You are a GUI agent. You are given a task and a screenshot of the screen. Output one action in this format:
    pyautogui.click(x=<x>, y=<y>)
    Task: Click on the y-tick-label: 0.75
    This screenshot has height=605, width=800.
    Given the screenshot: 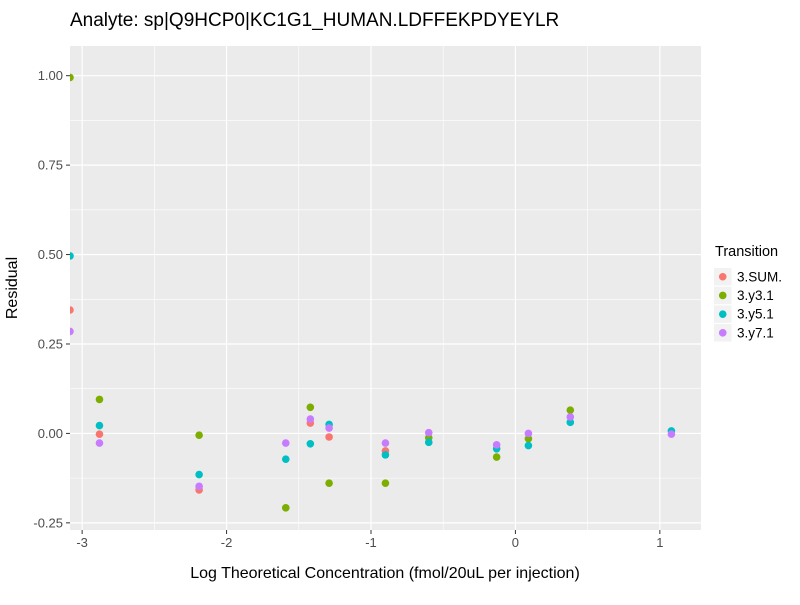 What is the action you would take?
    pyautogui.click(x=50, y=165)
    